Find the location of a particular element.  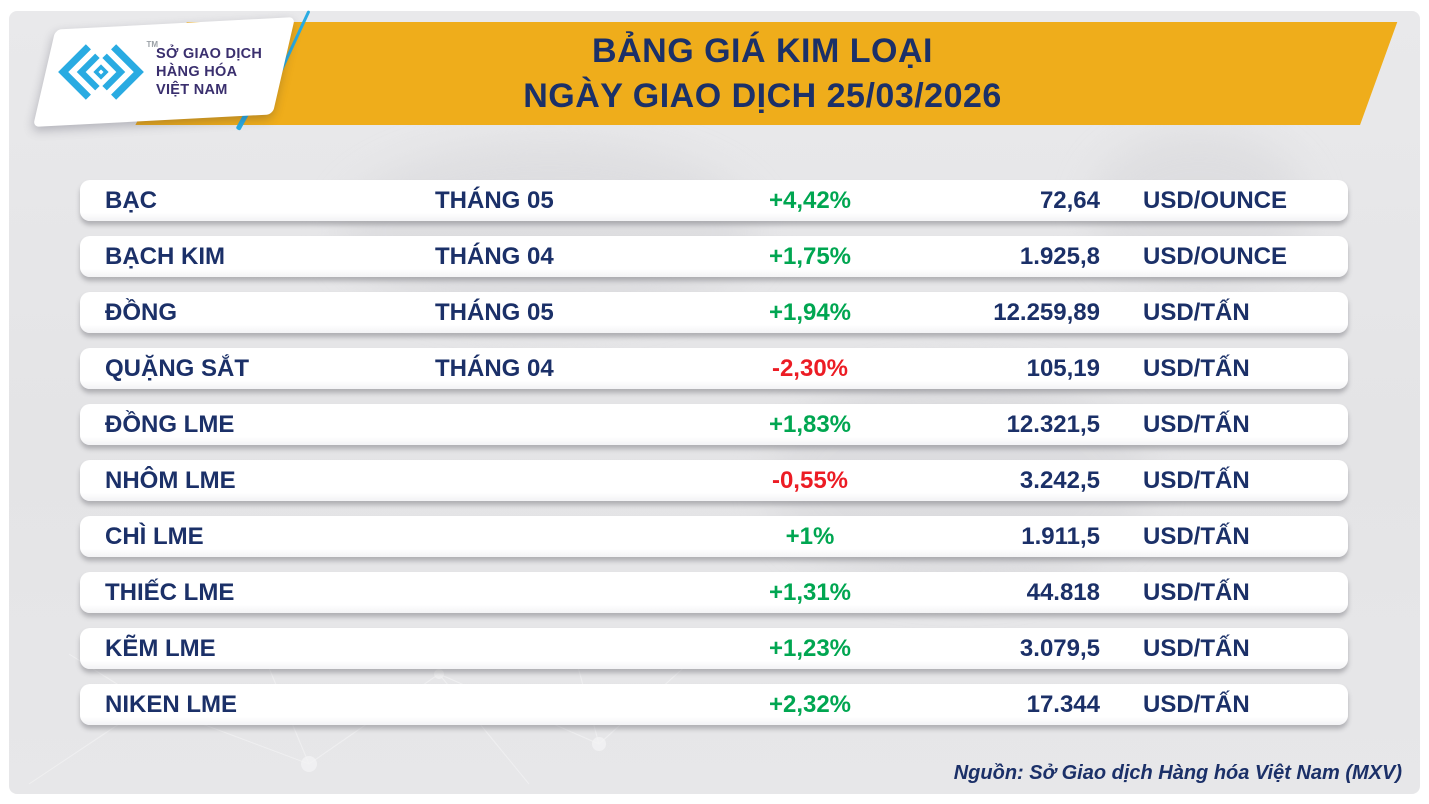

commodity-name: ĐỒNG LME is located at coordinates (170, 424).